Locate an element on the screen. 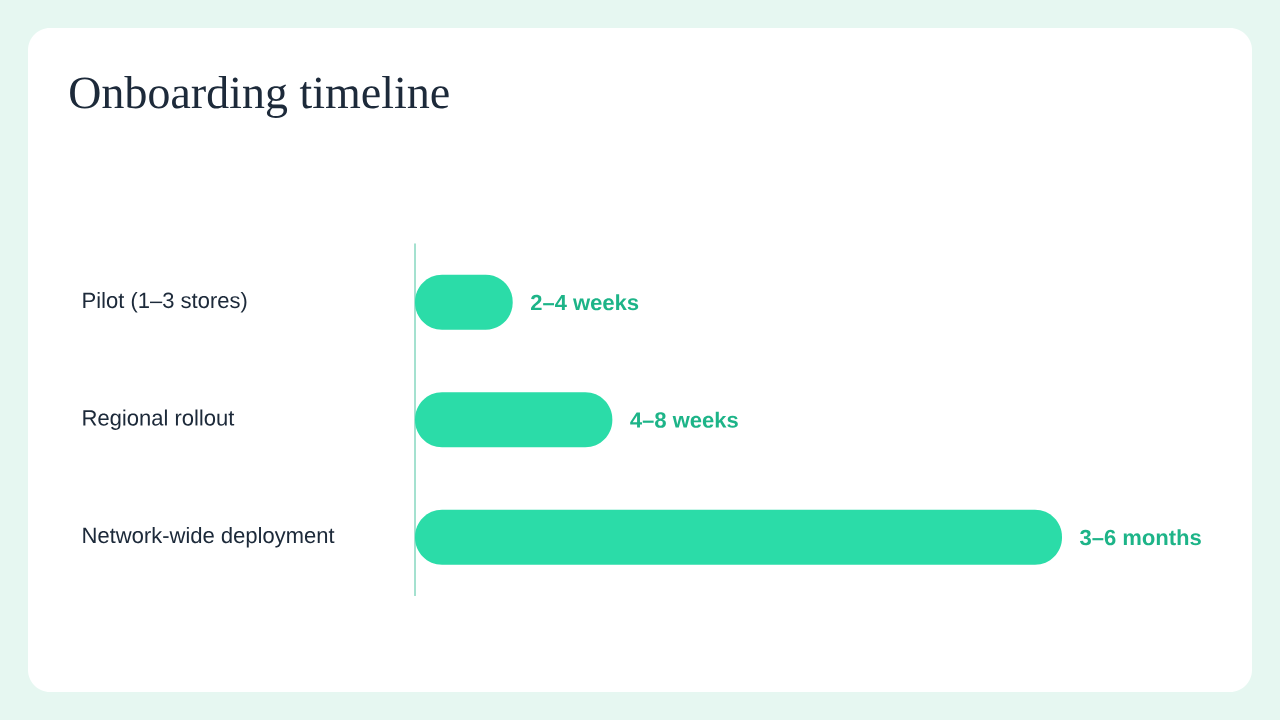 This screenshot has height=720, width=1280. y-tick-label: Regional rollout is located at coordinates (159, 419).